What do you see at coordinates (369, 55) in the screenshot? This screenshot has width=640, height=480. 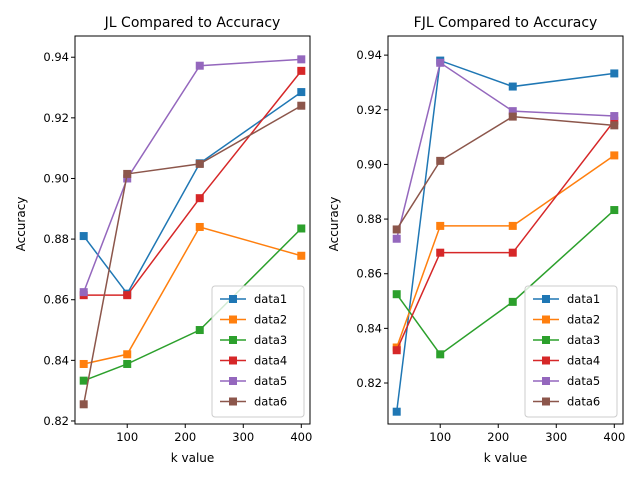 I see `fjl-y-tick-label: 0.94` at bounding box center [369, 55].